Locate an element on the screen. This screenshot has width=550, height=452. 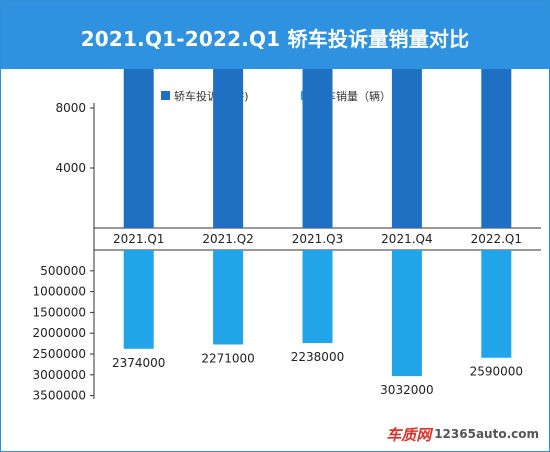
x-tick-label: 2021.Q3 is located at coordinates (317, 239).